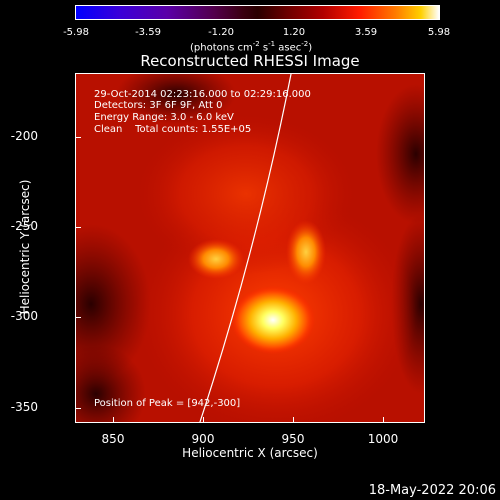  What do you see at coordinates (202, 94) in the screenshot?
I see `time-range: 29-Oct-2014 02:23:16.000 to 02:29:16.000` at bounding box center [202, 94].